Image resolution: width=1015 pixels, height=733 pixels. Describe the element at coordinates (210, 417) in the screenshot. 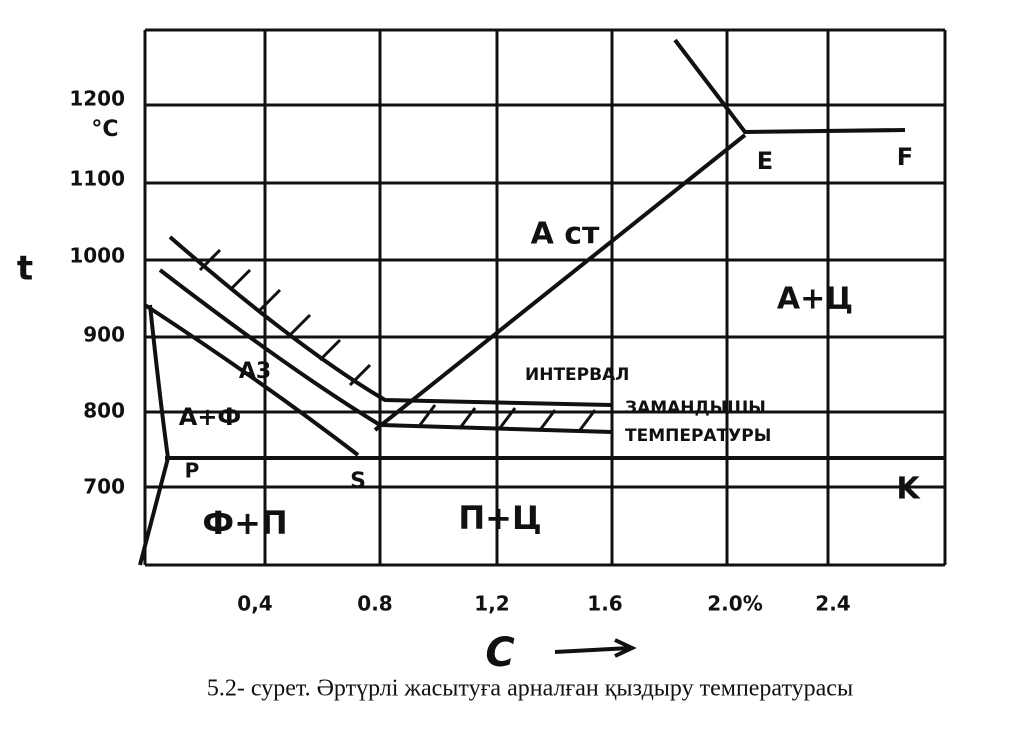

I see `region-label: A+Ф` at that location.